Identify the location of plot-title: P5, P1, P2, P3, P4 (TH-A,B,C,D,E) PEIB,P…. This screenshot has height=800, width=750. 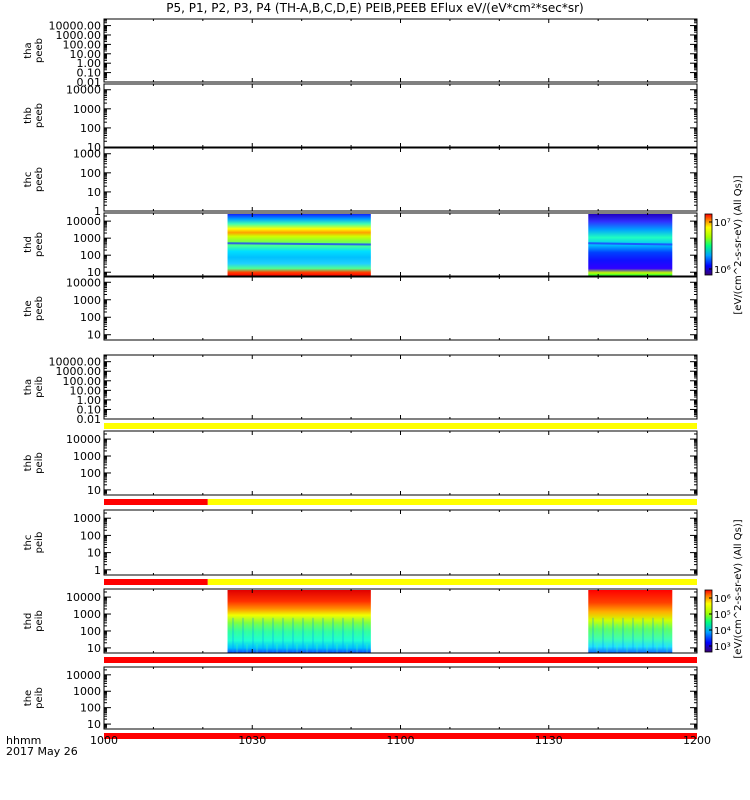
(375, 8).